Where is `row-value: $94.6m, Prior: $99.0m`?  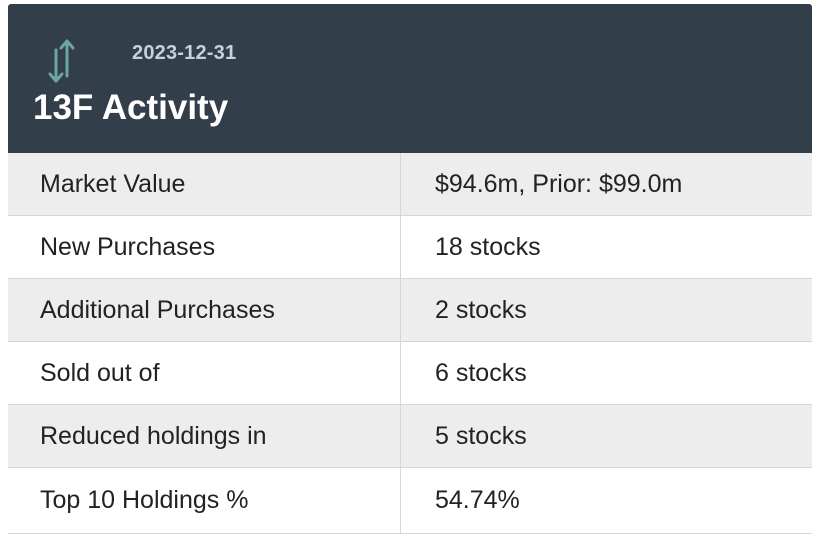 row-value: $94.6m, Prior: $99.0m is located at coordinates (559, 183).